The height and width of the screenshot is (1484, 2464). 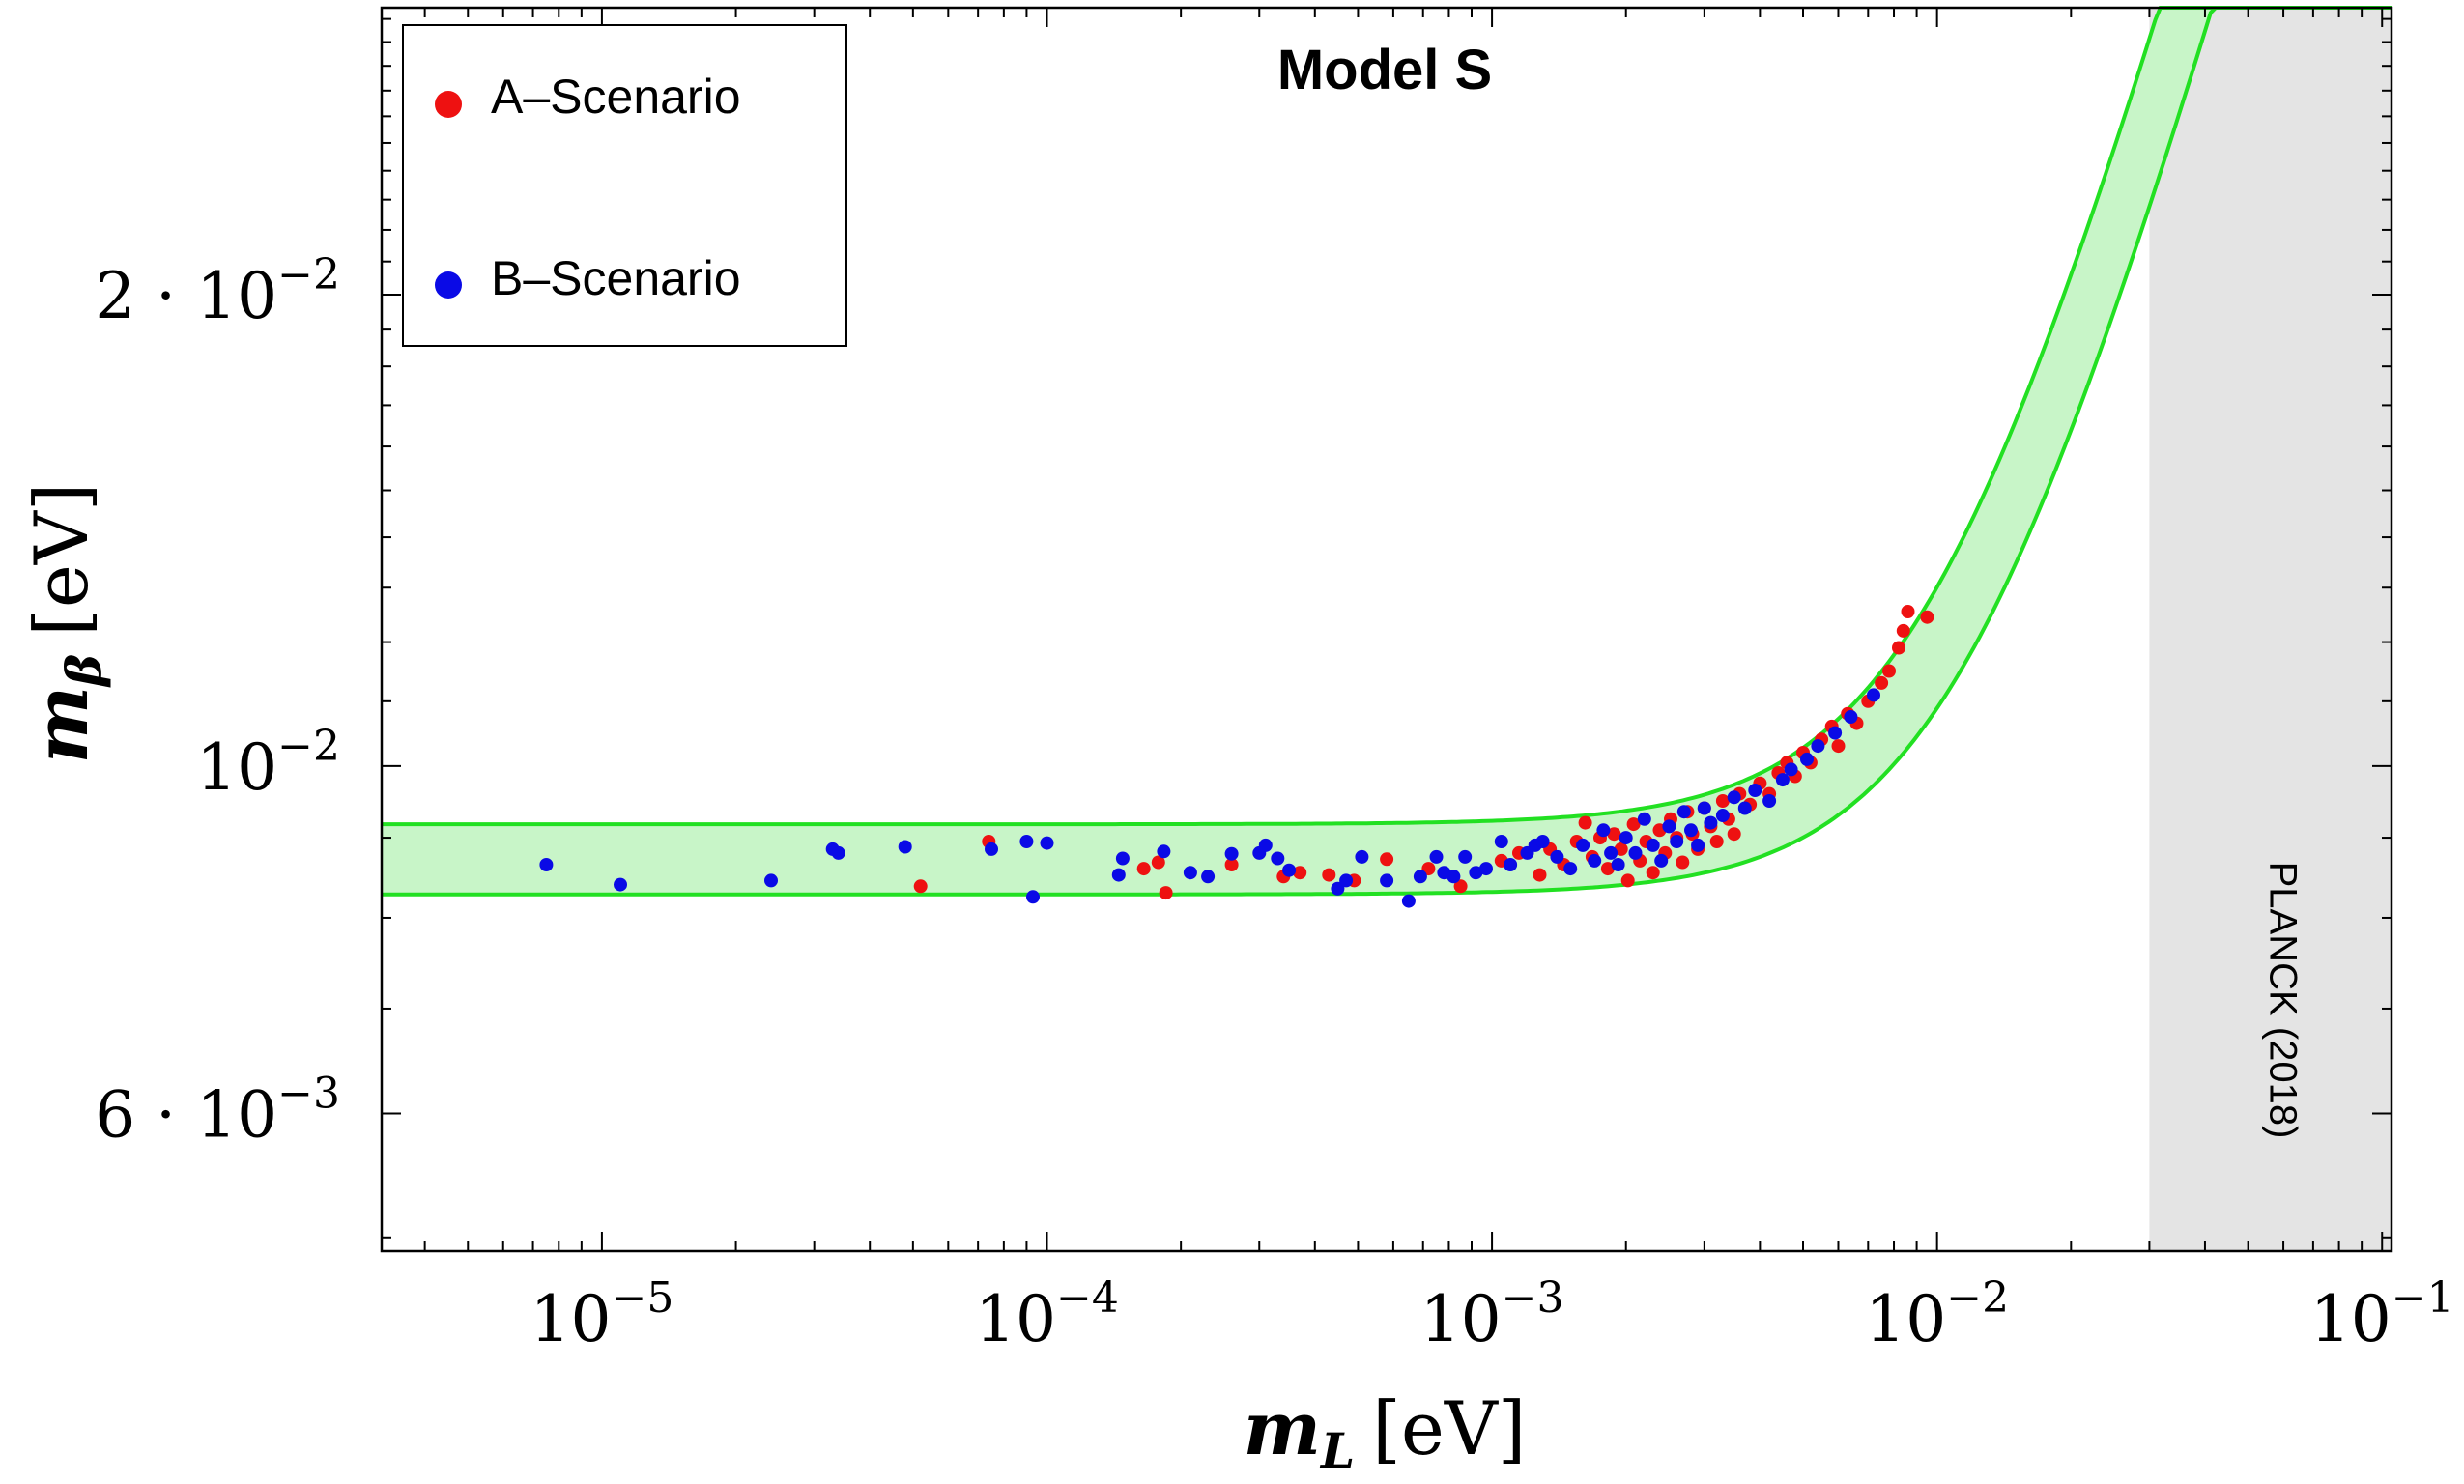 I want to click on legend-box, so click(x=624, y=185).